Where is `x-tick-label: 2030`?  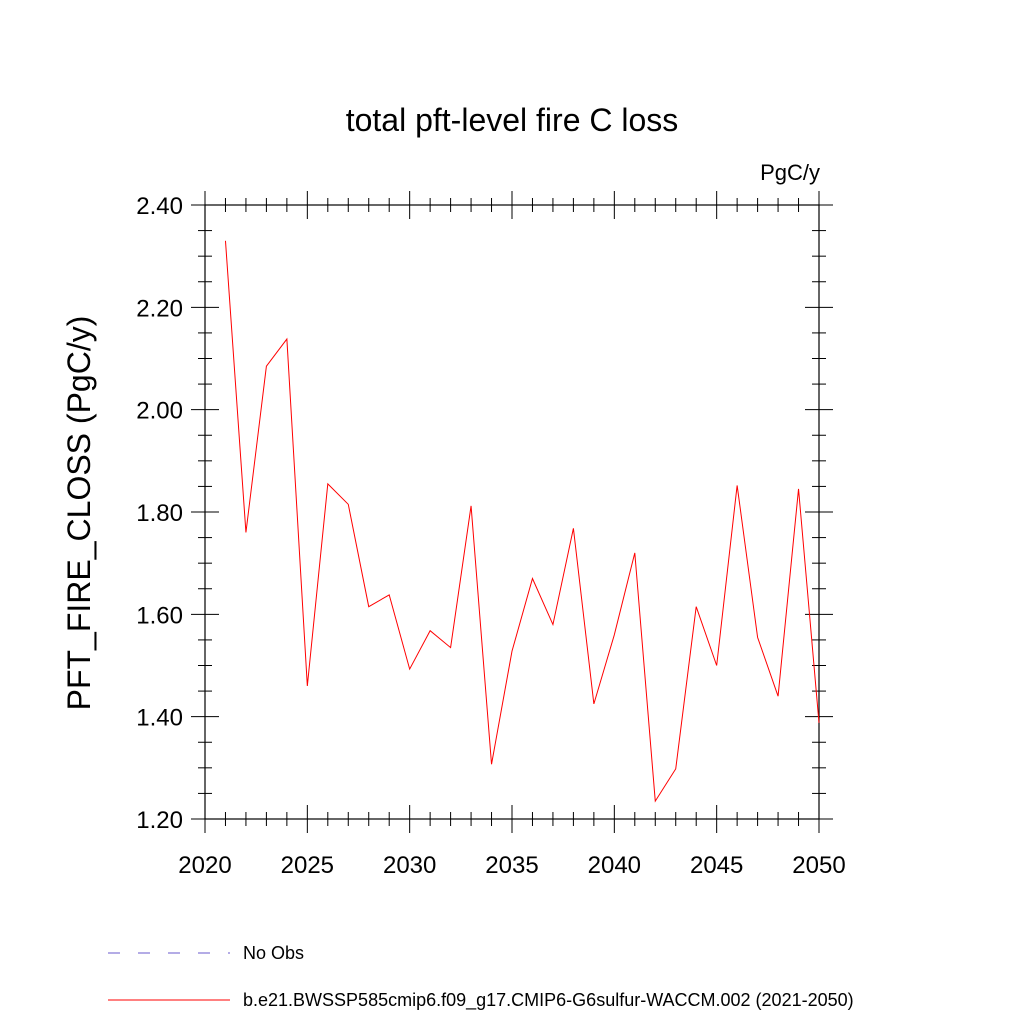
x-tick-label: 2030 is located at coordinates (409, 865).